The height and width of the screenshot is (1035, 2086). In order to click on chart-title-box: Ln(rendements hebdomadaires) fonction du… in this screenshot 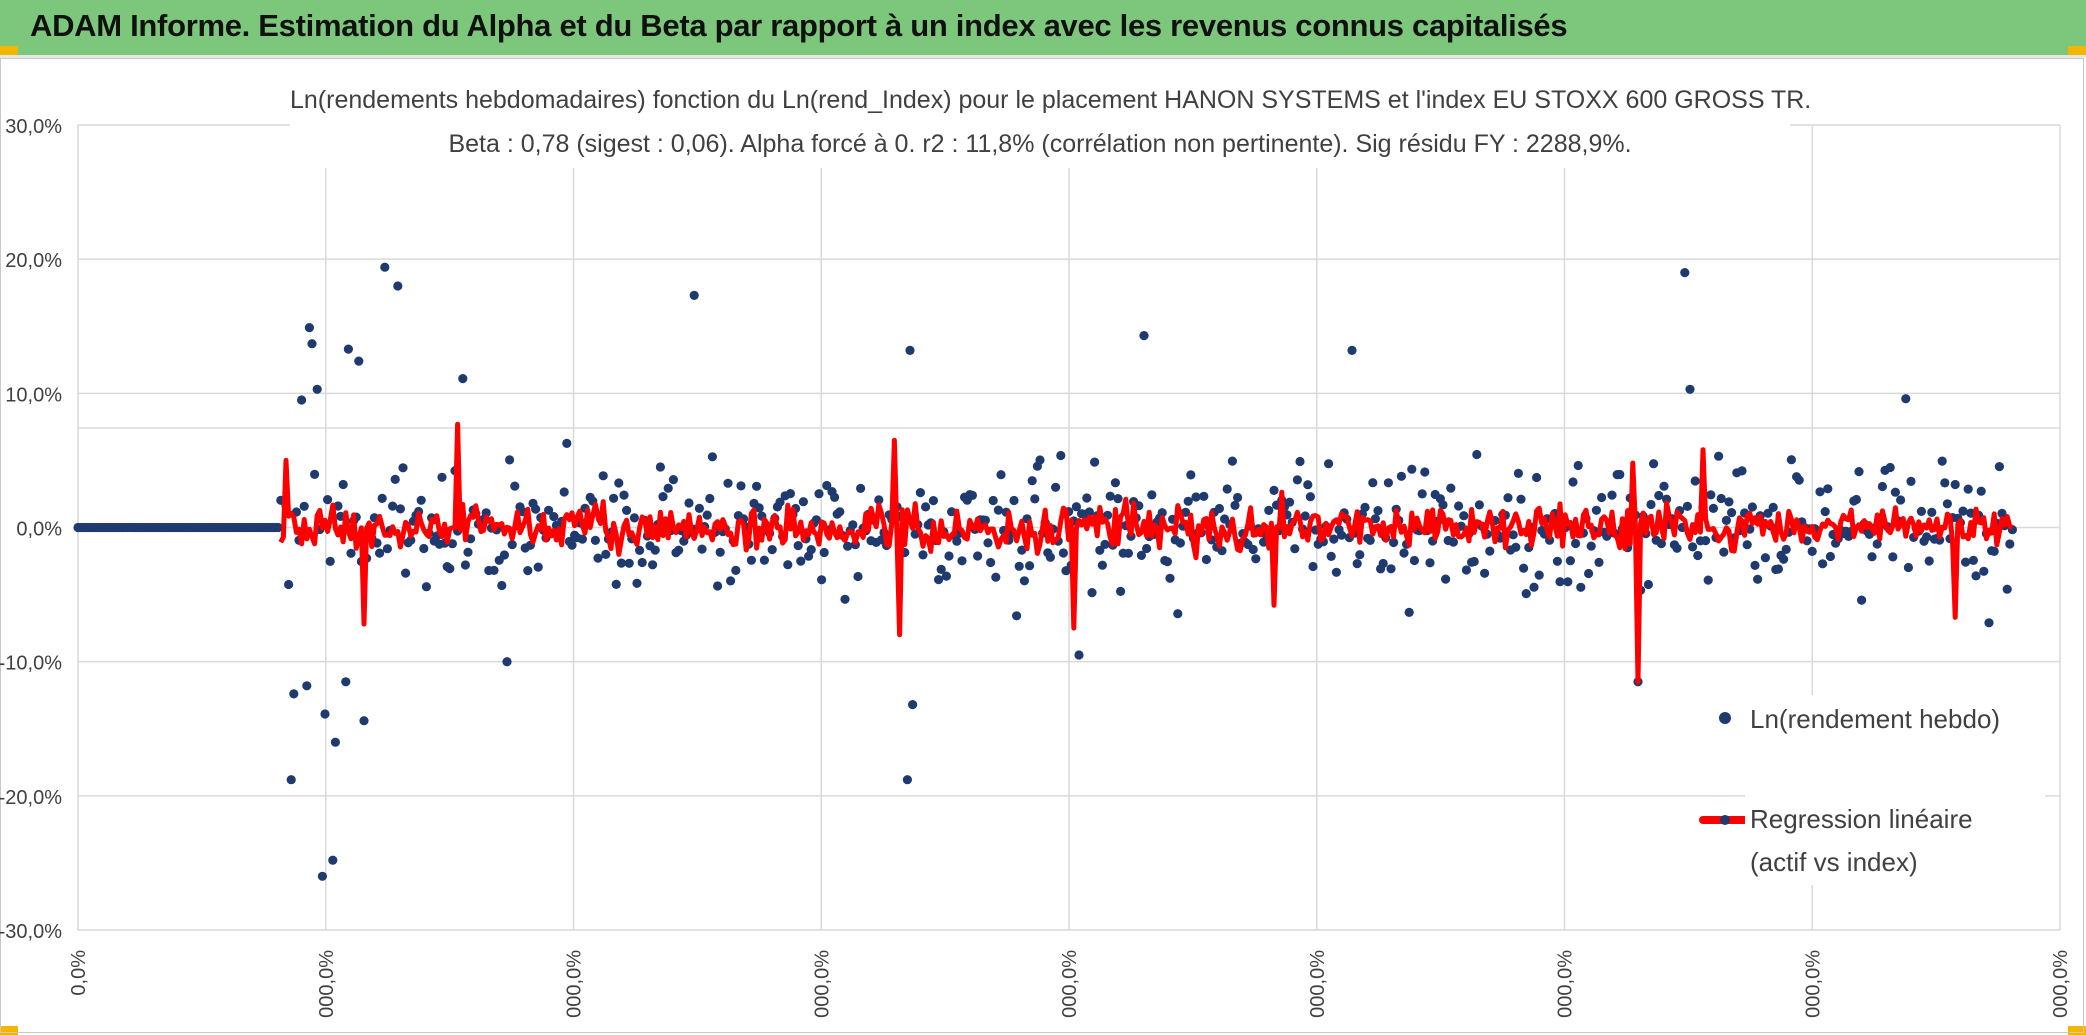, I will do `click(1050, 124)`.